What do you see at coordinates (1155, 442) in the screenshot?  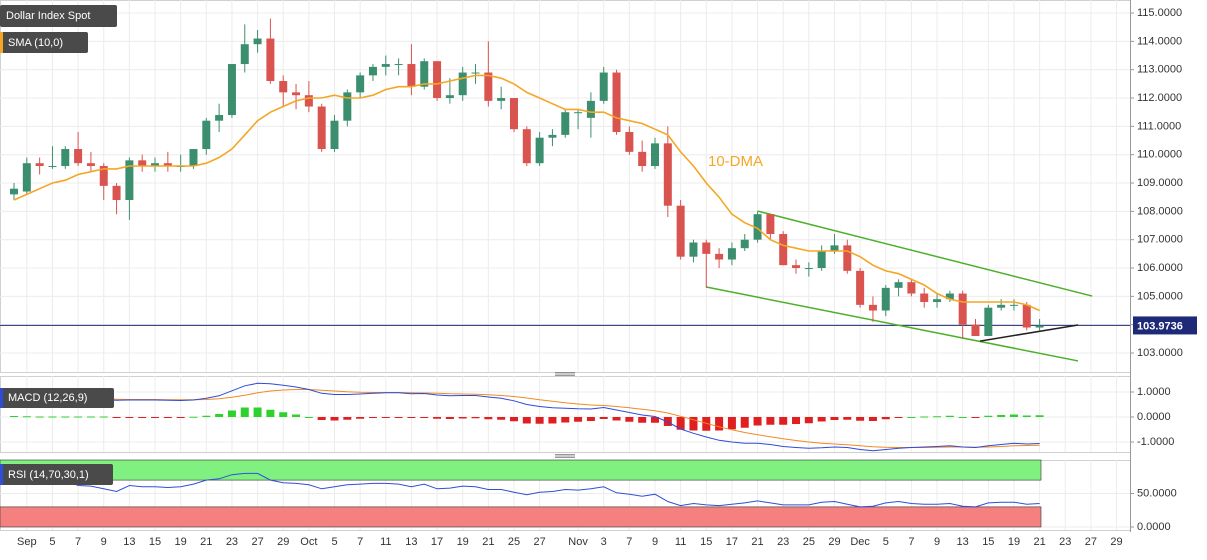 I see `y-tick-label: -1.0000` at bounding box center [1155, 442].